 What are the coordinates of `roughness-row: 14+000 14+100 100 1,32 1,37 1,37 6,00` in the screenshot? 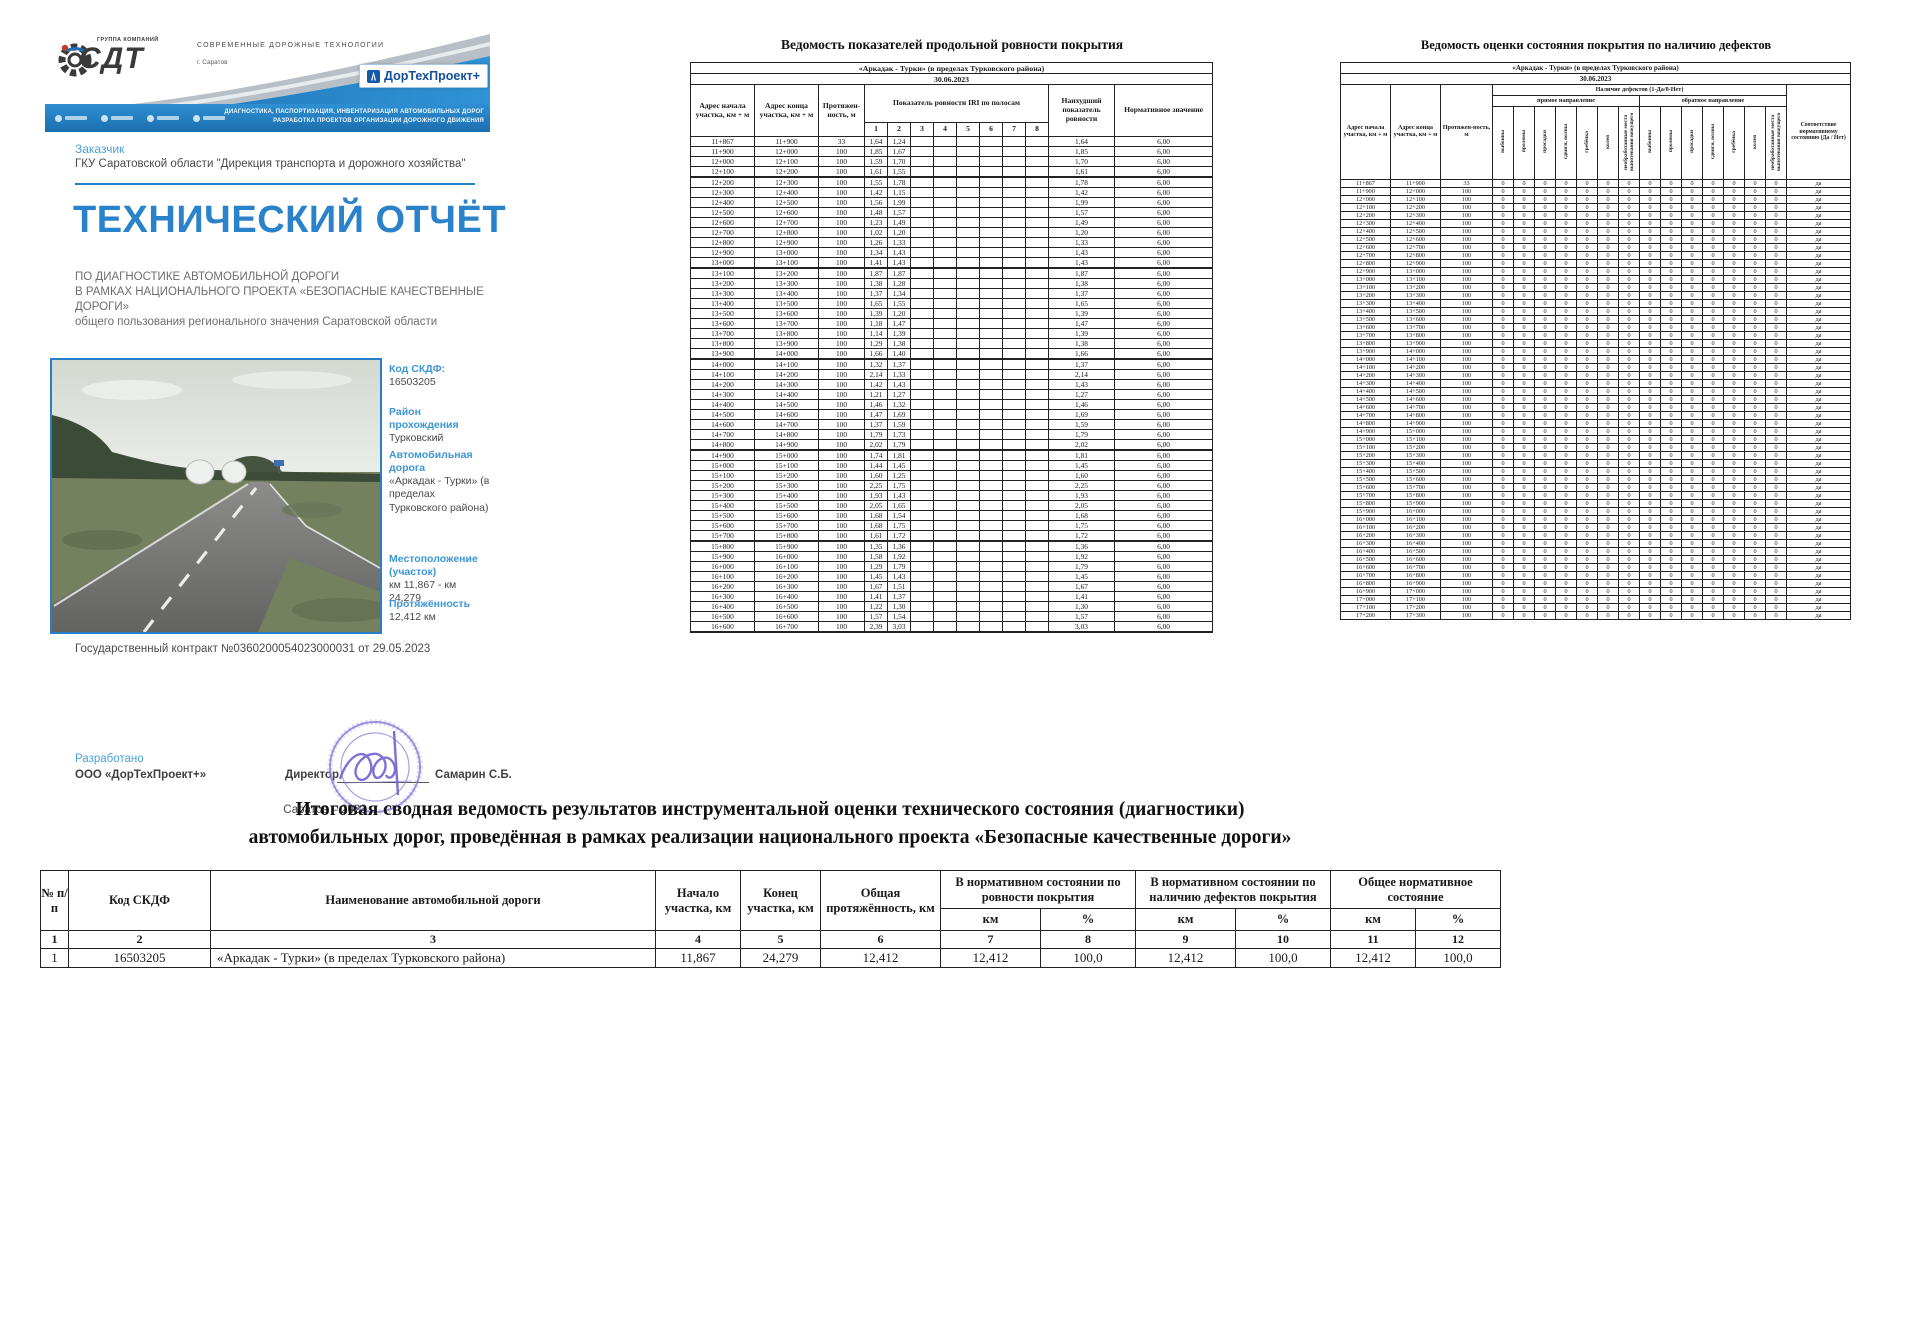 It's located at (952, 364).